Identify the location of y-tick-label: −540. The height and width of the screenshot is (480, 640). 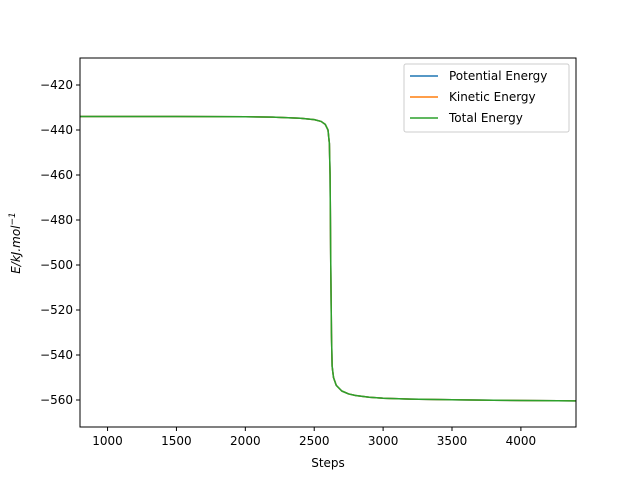
(56, 355).